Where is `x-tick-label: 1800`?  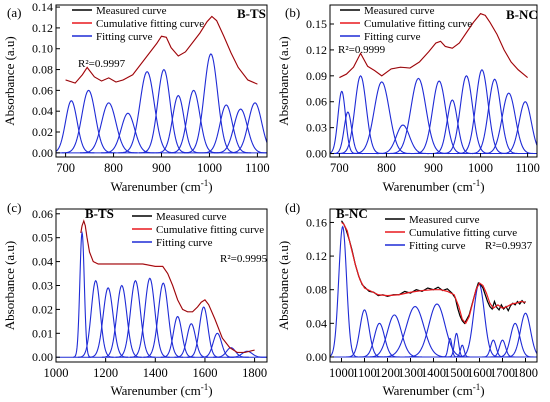 x-tick-label: 1800 is located at coordinates (254, 373).